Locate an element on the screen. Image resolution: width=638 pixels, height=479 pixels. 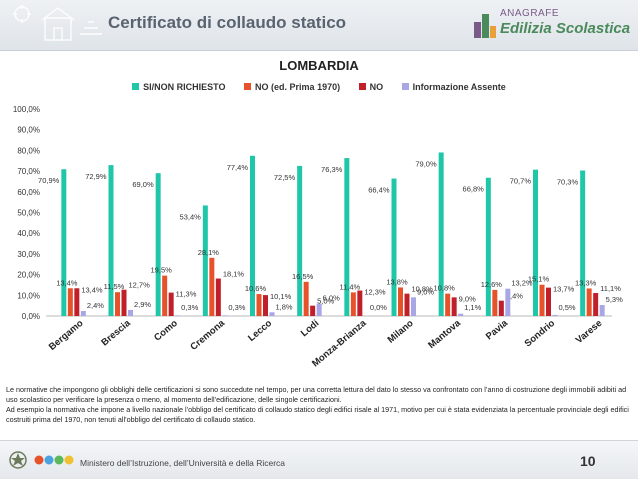
legend-item-no: NO is located at coordinates (370, 87).